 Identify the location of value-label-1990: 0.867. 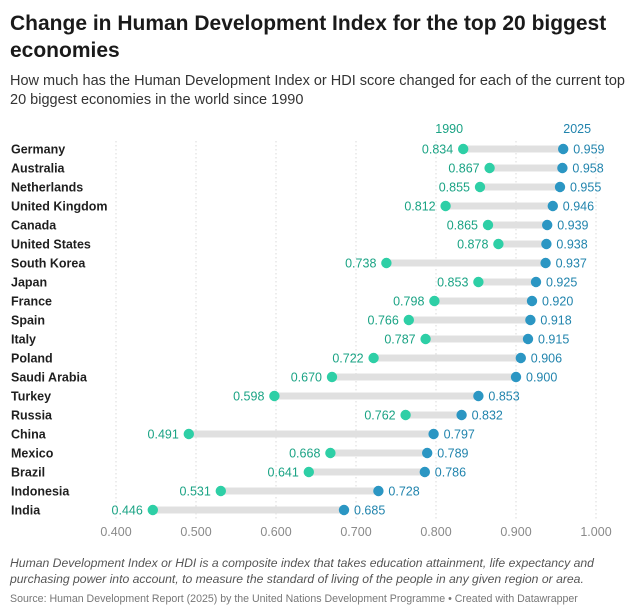
(463, 169).